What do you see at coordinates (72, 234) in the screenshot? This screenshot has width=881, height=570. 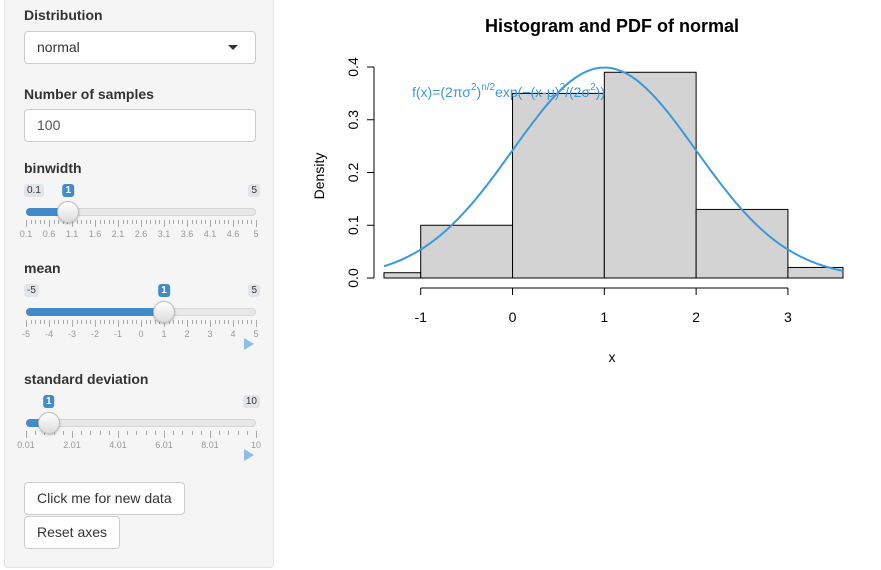 I see `slider-tick-label: 1.1` at bounding box center [72, 234].